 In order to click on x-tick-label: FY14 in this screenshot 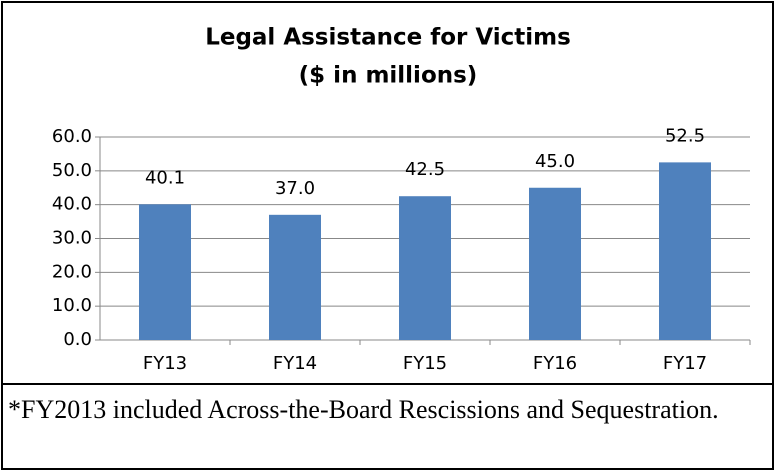, I will do `click(295, 363)`.